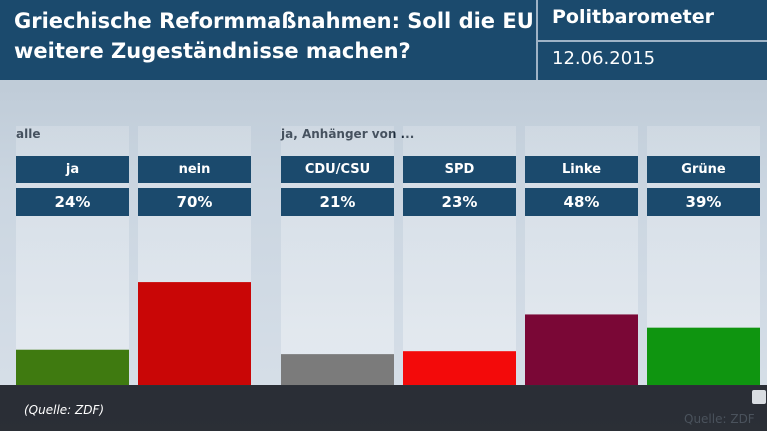 The image size is (767, 431). What do you see at coordinates (633, 17) in the screenshot?
I see `brand-label: Politbarometer` at bounding box center [633, 17].